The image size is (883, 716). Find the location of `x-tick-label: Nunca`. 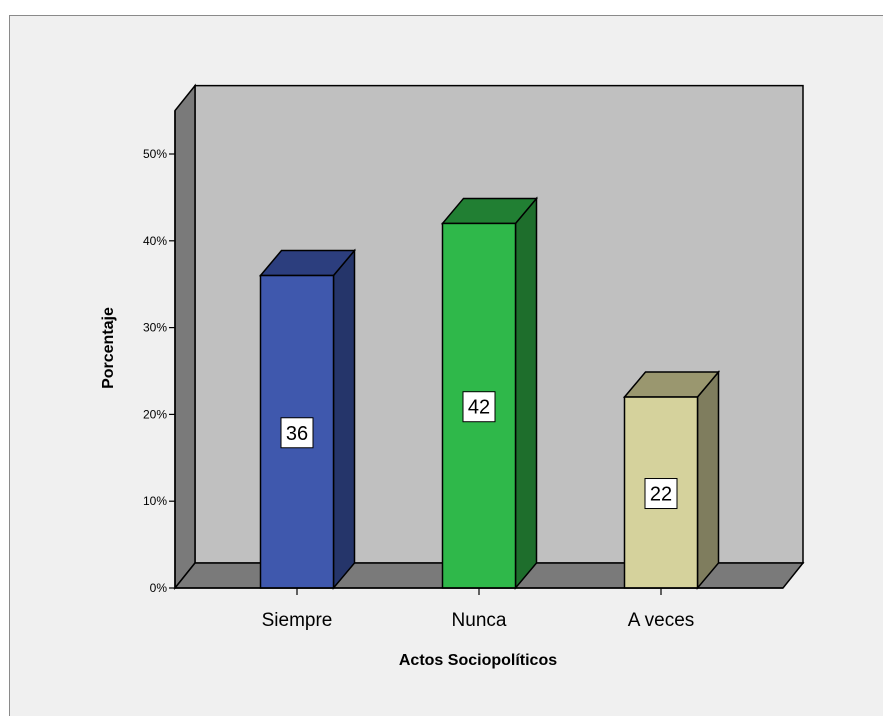

x-tick-label: Nunca is located at coordinates (479, 620).